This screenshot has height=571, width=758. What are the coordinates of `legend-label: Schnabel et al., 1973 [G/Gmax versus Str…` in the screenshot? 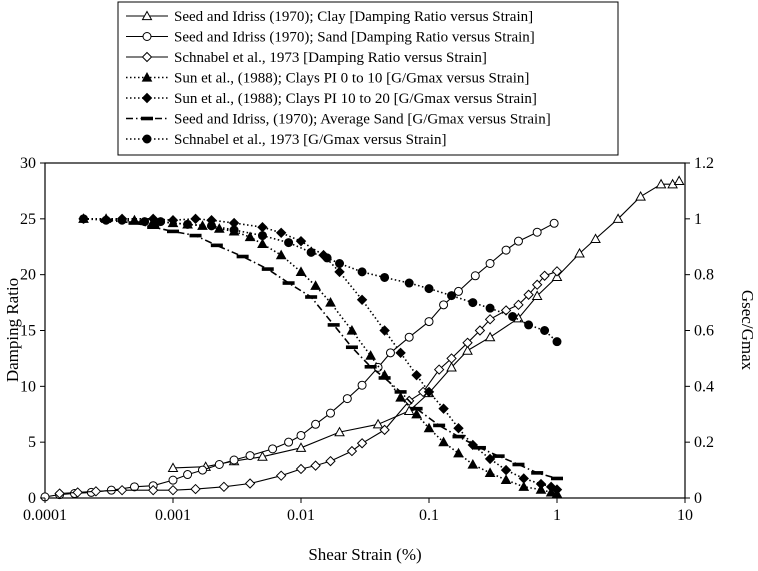 It's located at (310, 140).